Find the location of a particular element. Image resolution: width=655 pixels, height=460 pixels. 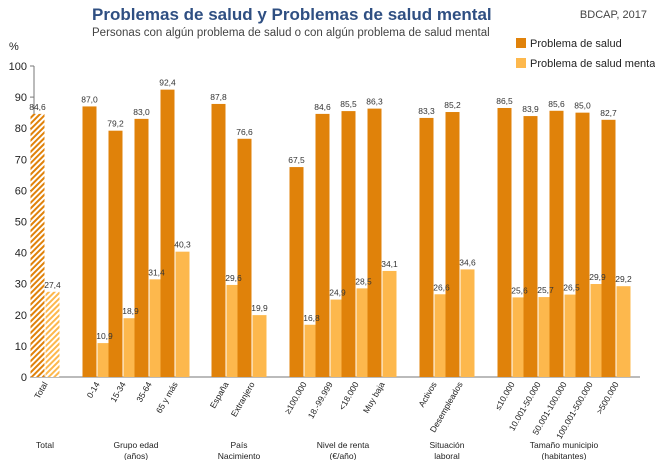

legend-swatch-salud is located at coordinates (521, 43).